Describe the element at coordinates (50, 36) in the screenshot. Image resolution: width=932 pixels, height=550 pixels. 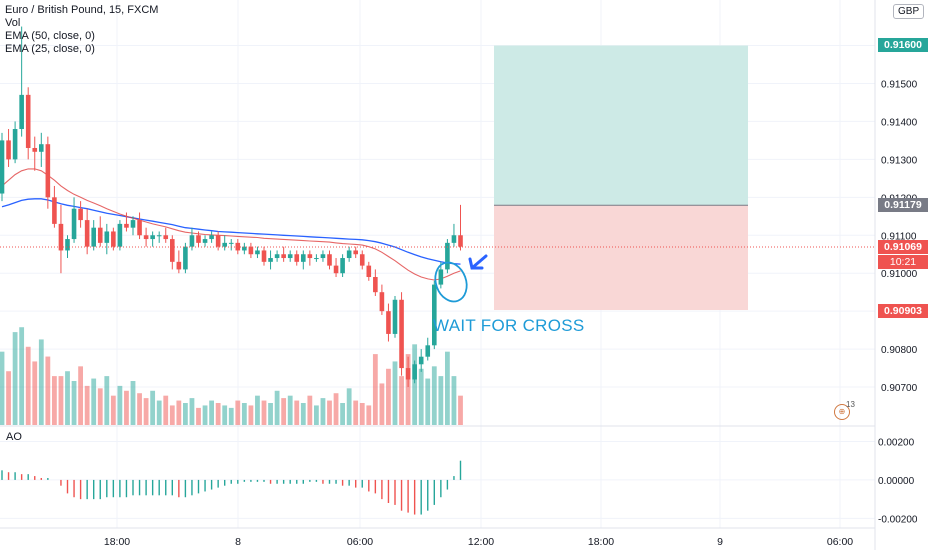
I see `legend-ema50: EMA (50, close, 0)` at that location.